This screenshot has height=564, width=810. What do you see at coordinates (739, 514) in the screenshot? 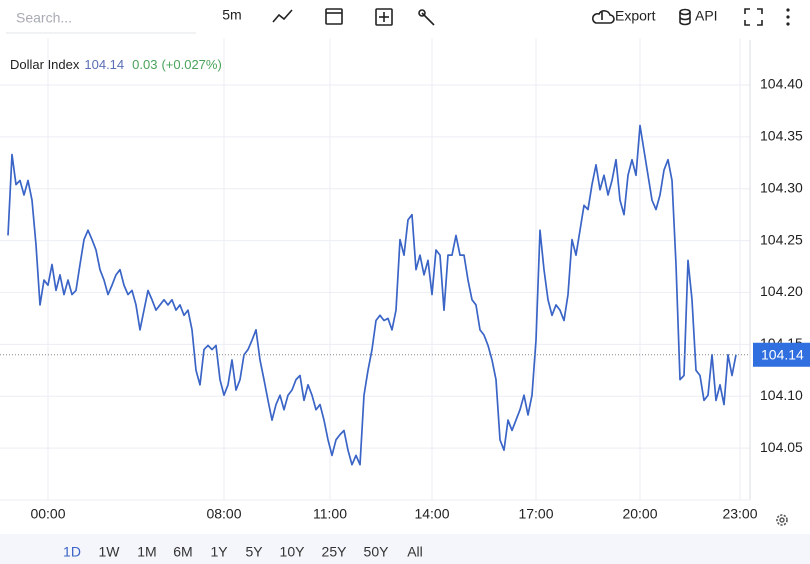
I see `x-tick-label: 23:00` at bounding box center [739, 514].